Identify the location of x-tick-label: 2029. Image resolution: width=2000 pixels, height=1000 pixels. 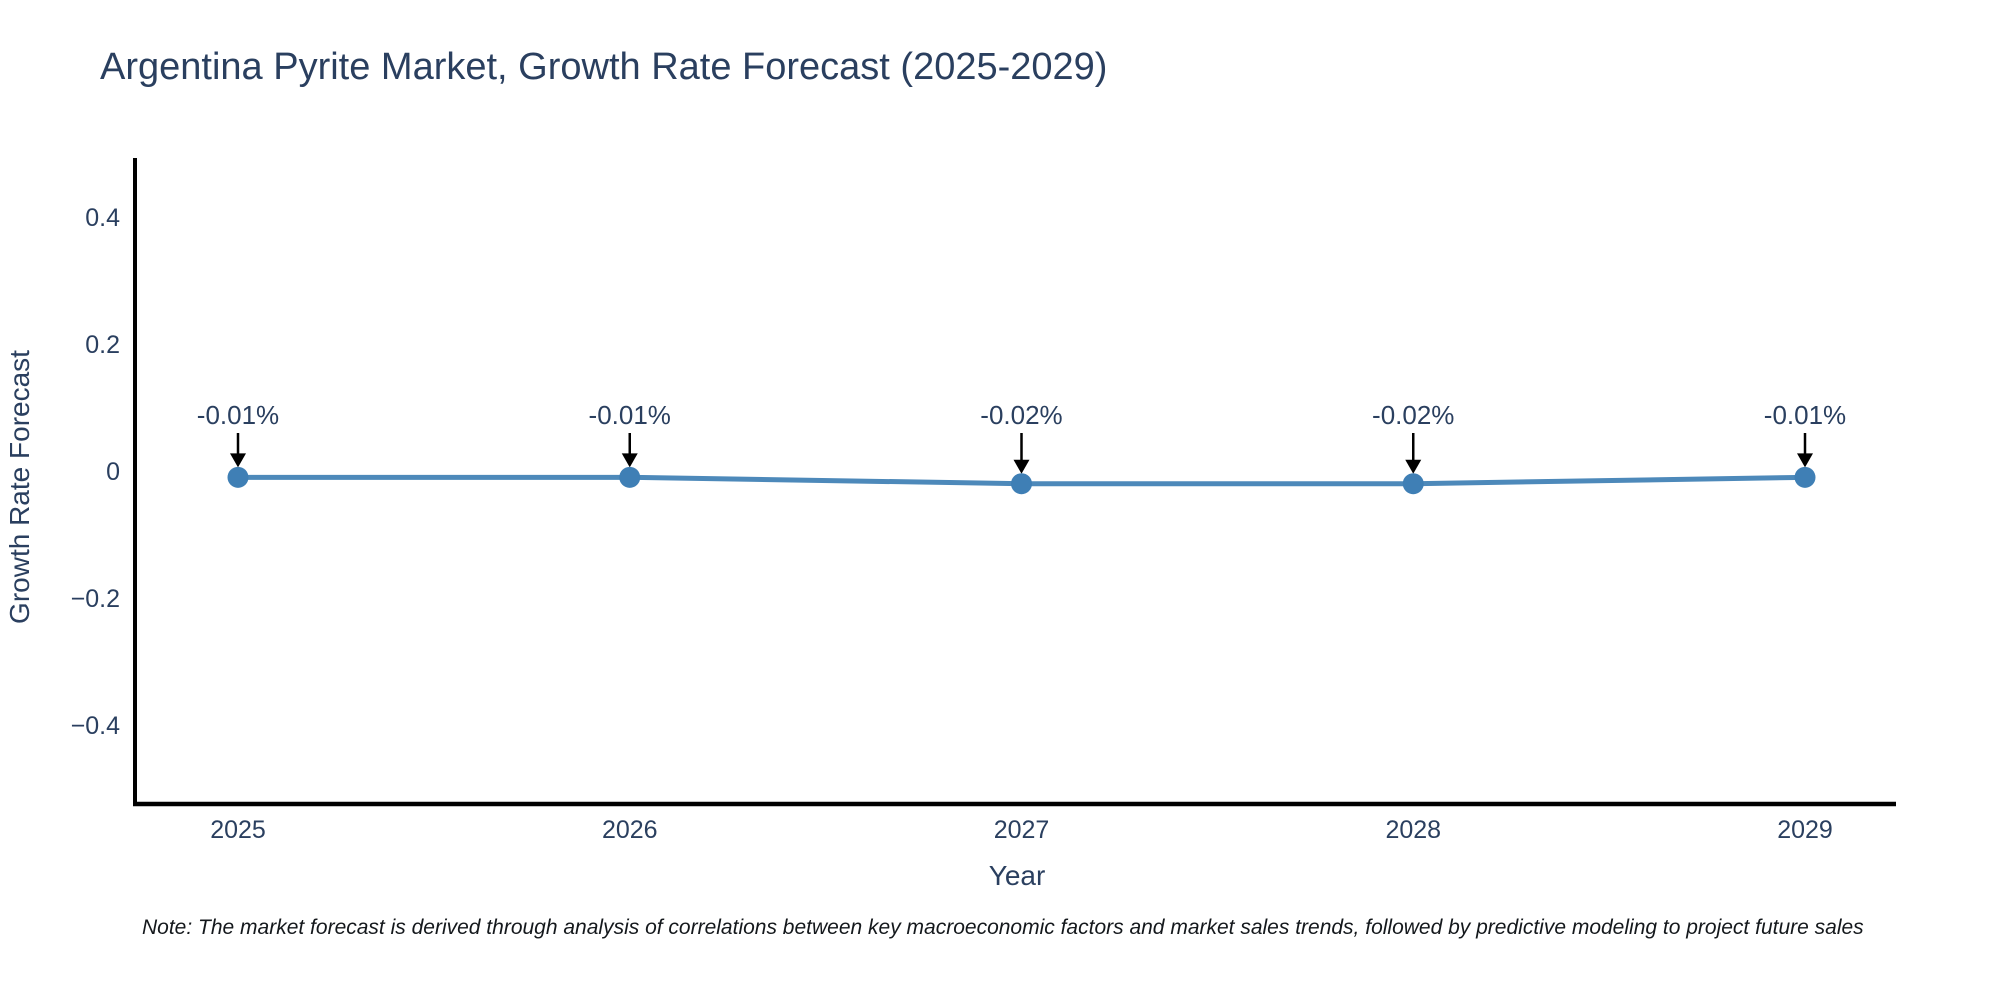
(1805, 830).